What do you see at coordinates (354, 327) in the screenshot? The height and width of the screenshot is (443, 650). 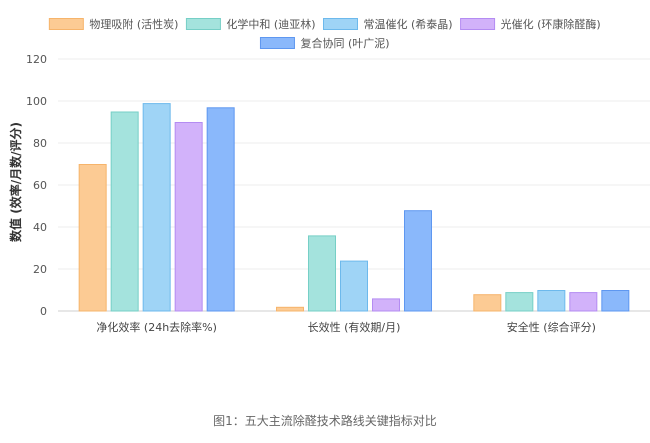 I see `x-tick-label: 长效性 (有效期/月)` at bounding box center [354, 327].